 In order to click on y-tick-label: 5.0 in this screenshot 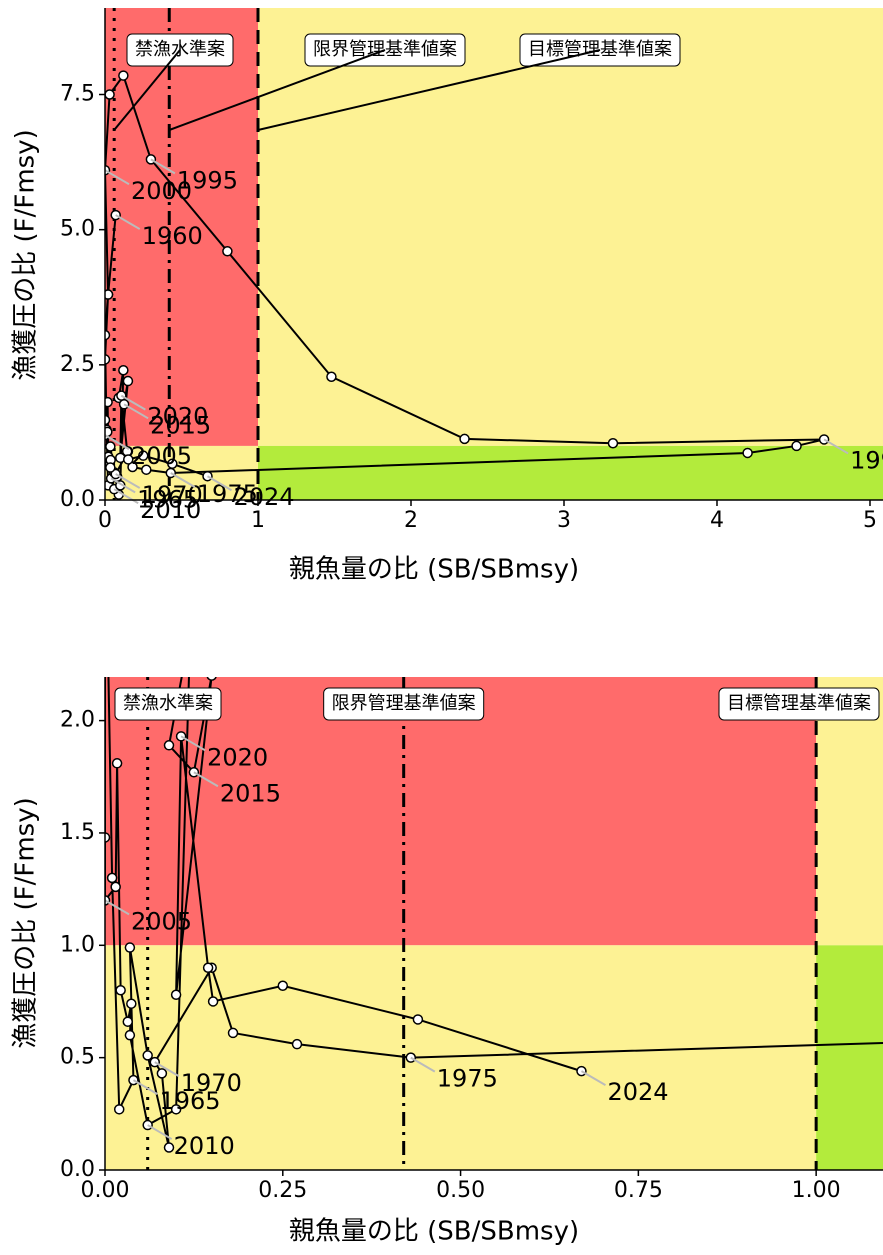, I will do `click(77, 229)`.